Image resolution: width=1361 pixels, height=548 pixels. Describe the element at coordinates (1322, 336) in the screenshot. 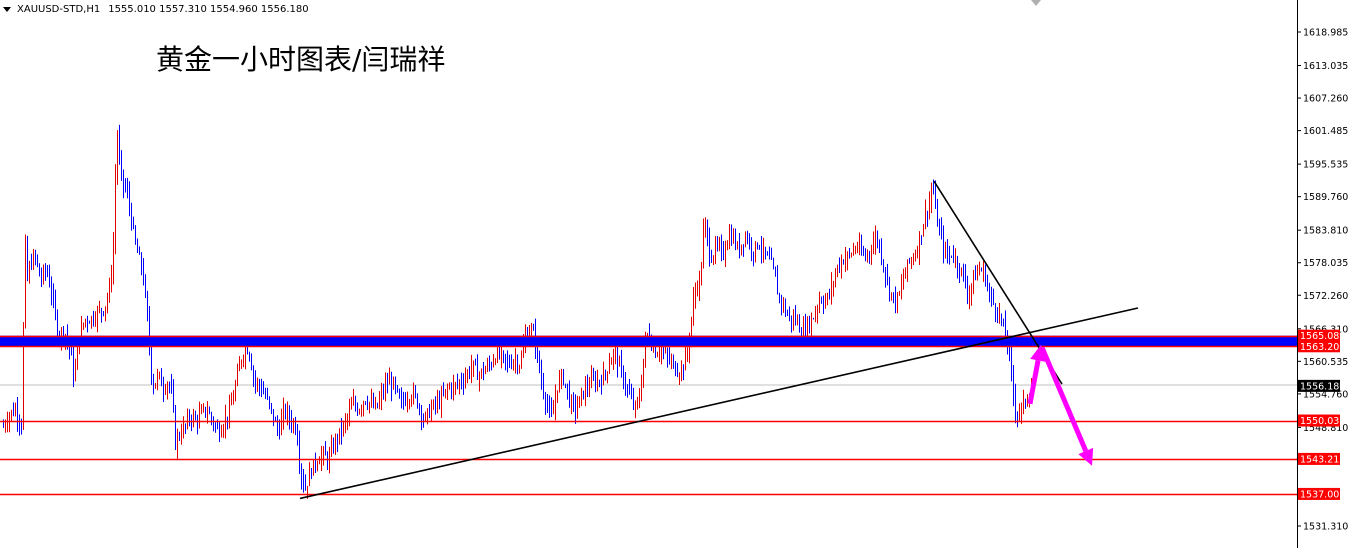

I see `level-price-label: 1565.089` at that location.